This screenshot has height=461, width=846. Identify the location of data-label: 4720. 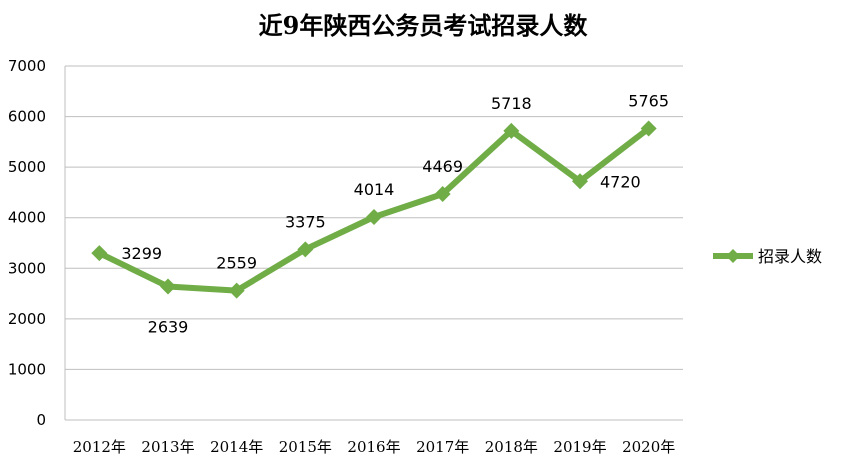
(620, 181).